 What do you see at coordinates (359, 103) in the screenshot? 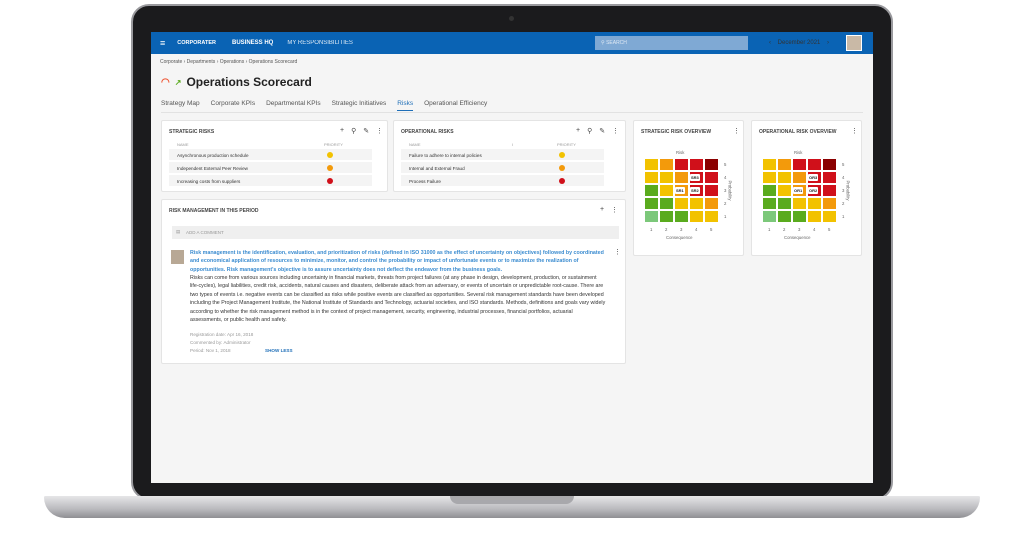
I see `tab-strategic-initiatives: Strategic Initiatives` at bounding box center [359, 103].